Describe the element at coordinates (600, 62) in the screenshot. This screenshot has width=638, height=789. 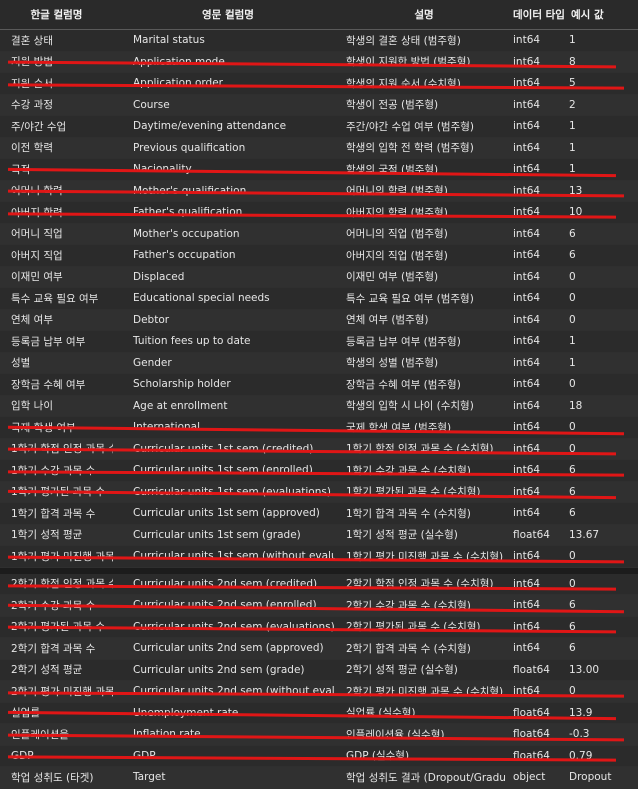
I see `example-value-cell: 8` at that location.